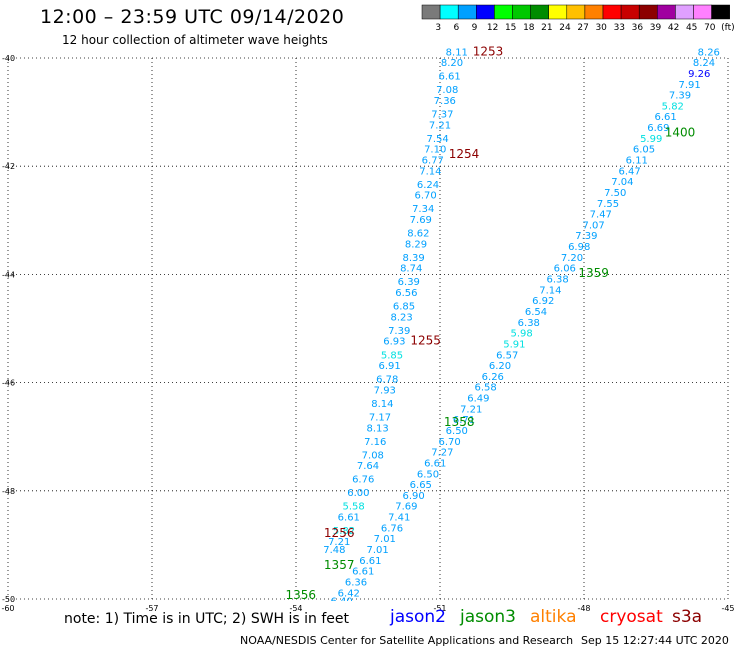 The height and width of the screenshot is (650, 740). I want to click on time-label: 1357, so click(339, 565).